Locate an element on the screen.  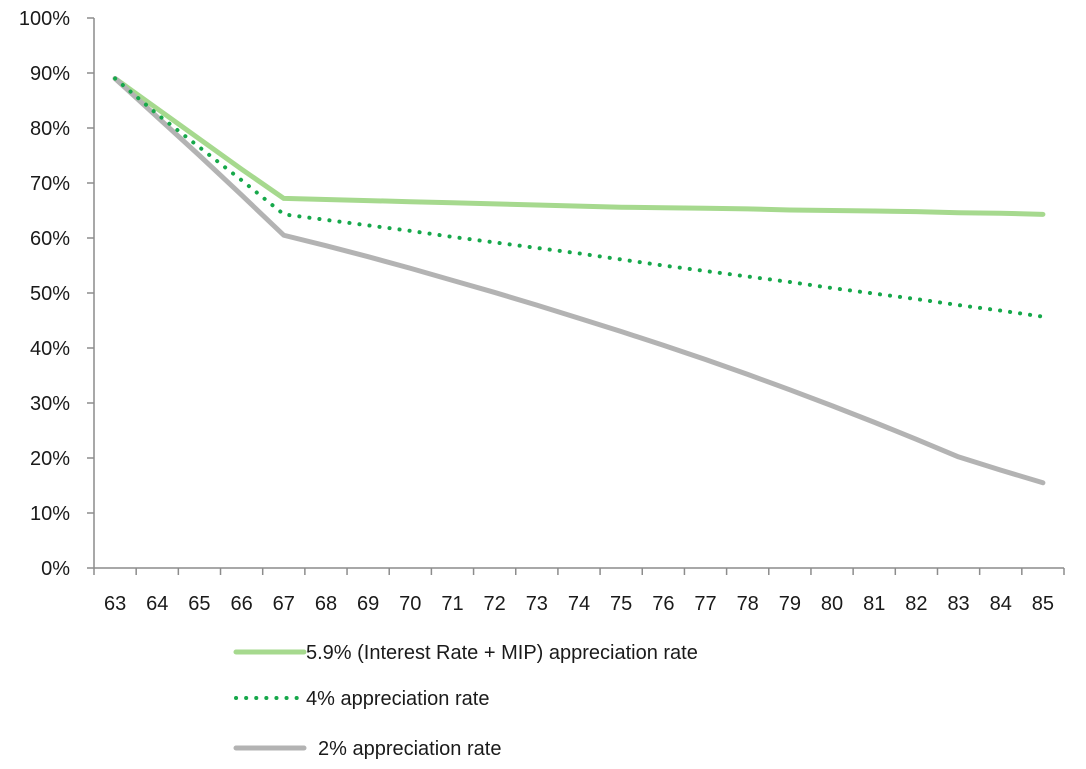
x-tick-label: 65 is located at coordinates (199, 604).